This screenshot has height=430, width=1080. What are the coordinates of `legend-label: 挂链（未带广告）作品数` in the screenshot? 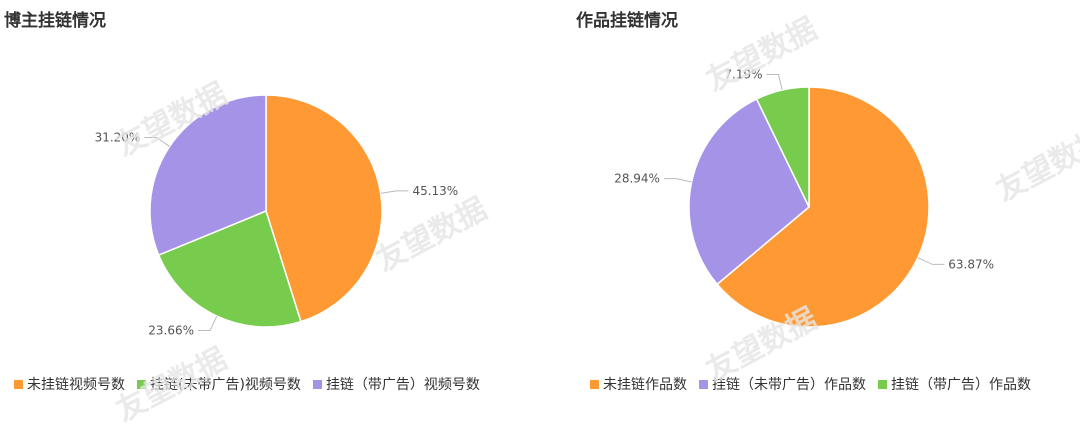 It's located at (789, 385).